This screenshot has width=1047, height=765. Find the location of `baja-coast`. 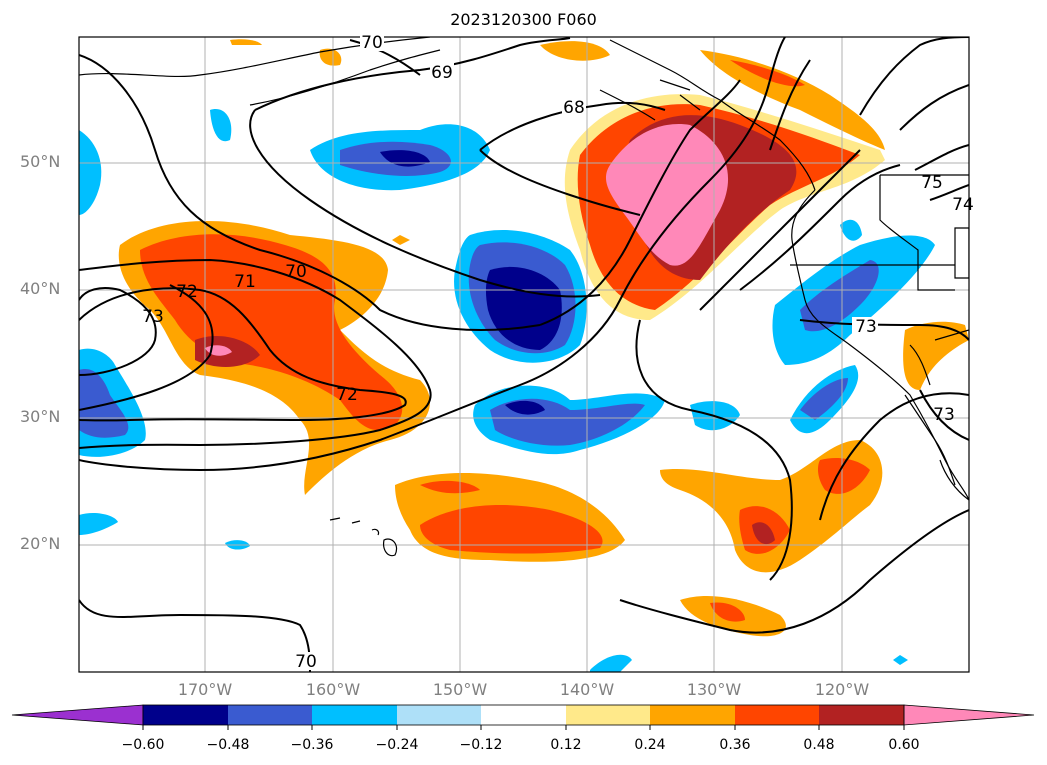

baja-coast is located at coordinates (936, 447).